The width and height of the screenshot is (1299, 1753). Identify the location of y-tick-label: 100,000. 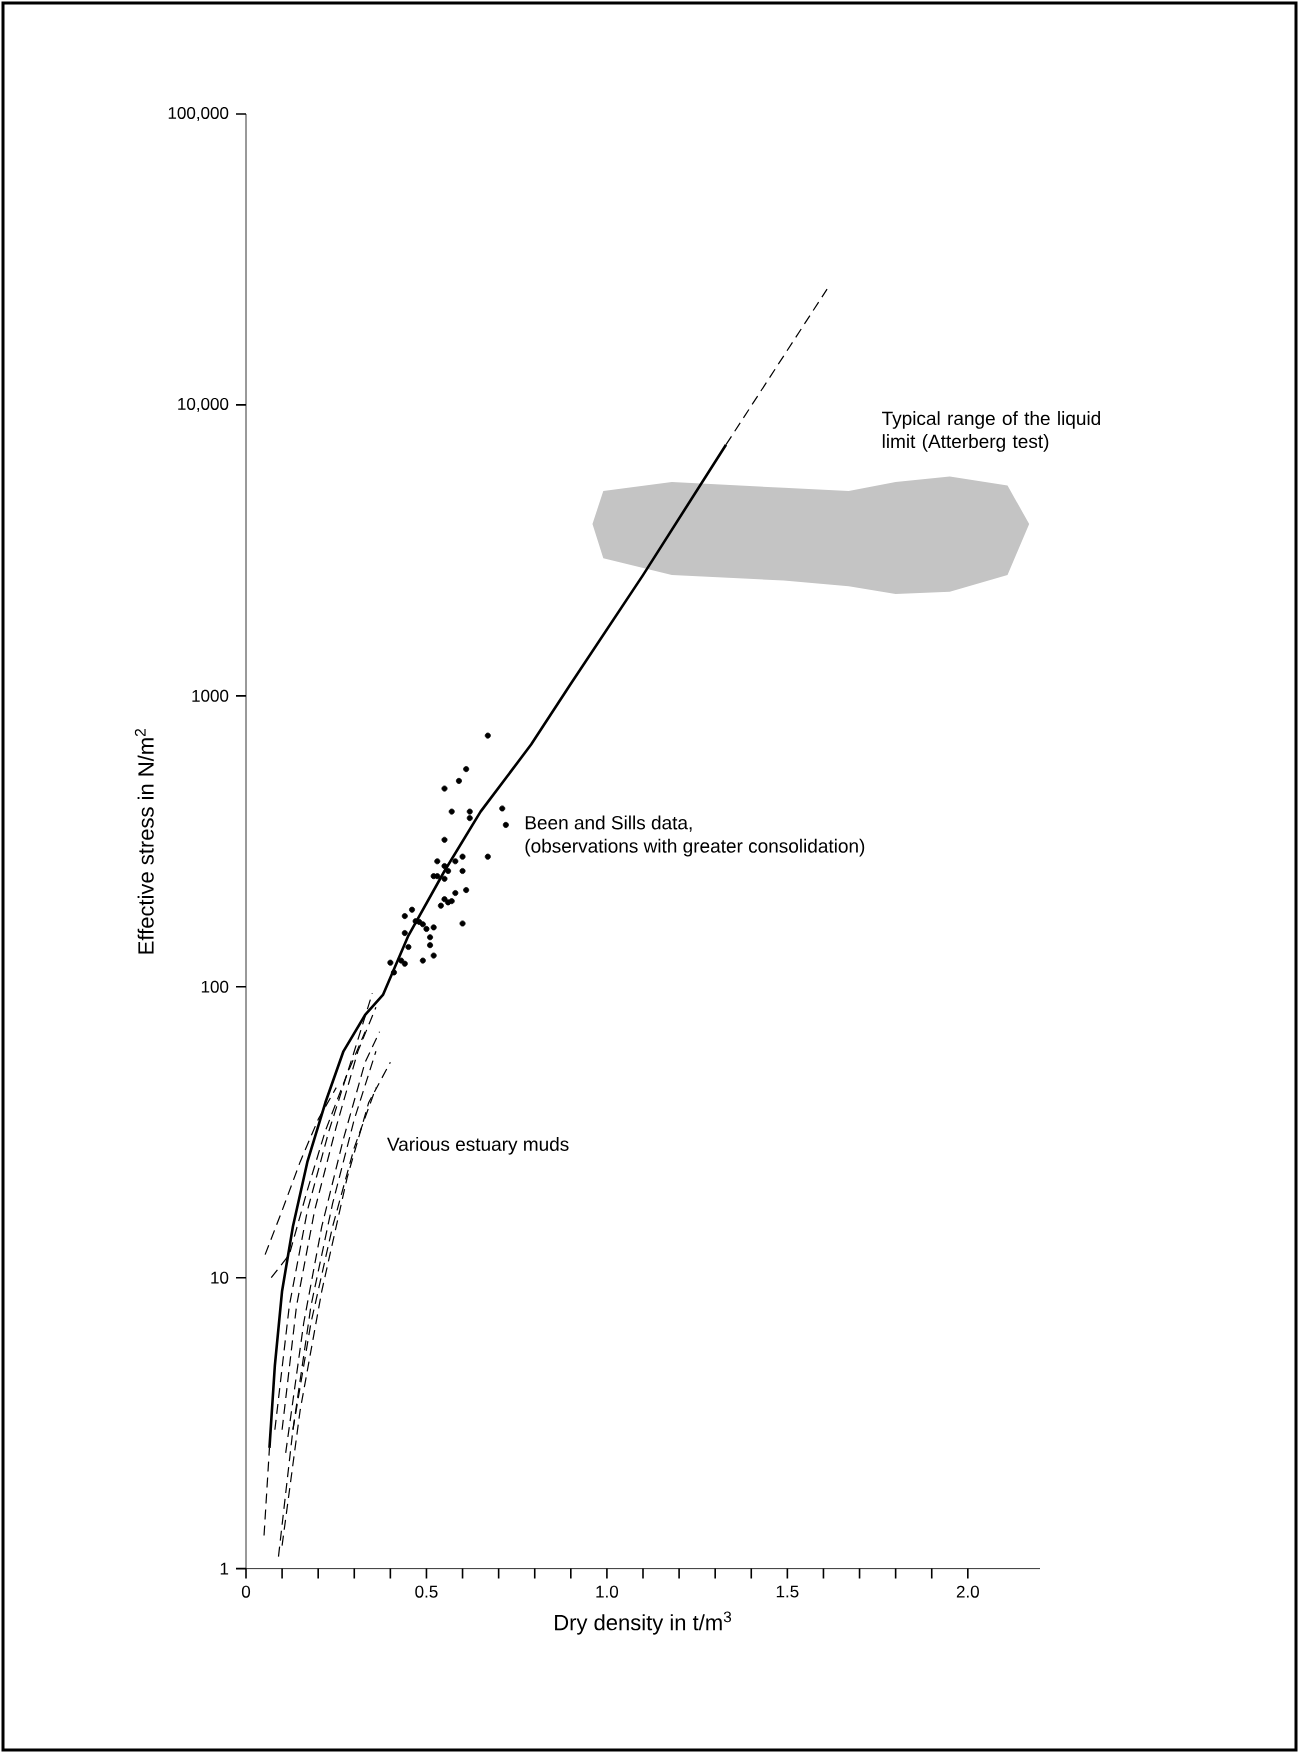
(198, 113).